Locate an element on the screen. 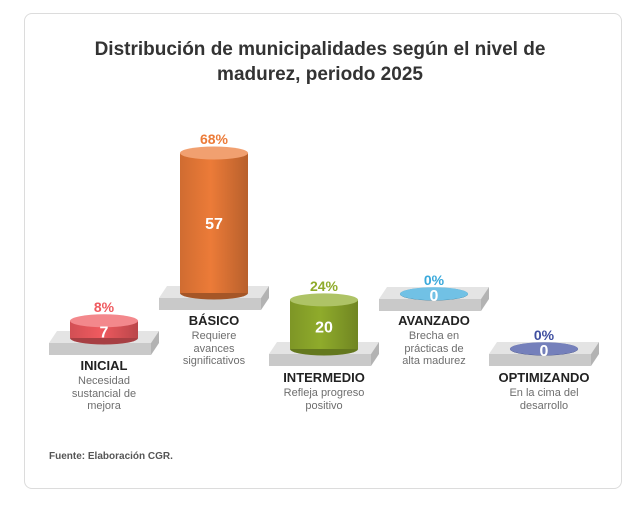  percent-label-avanzado: 0% is located at coordinates (434, 280).